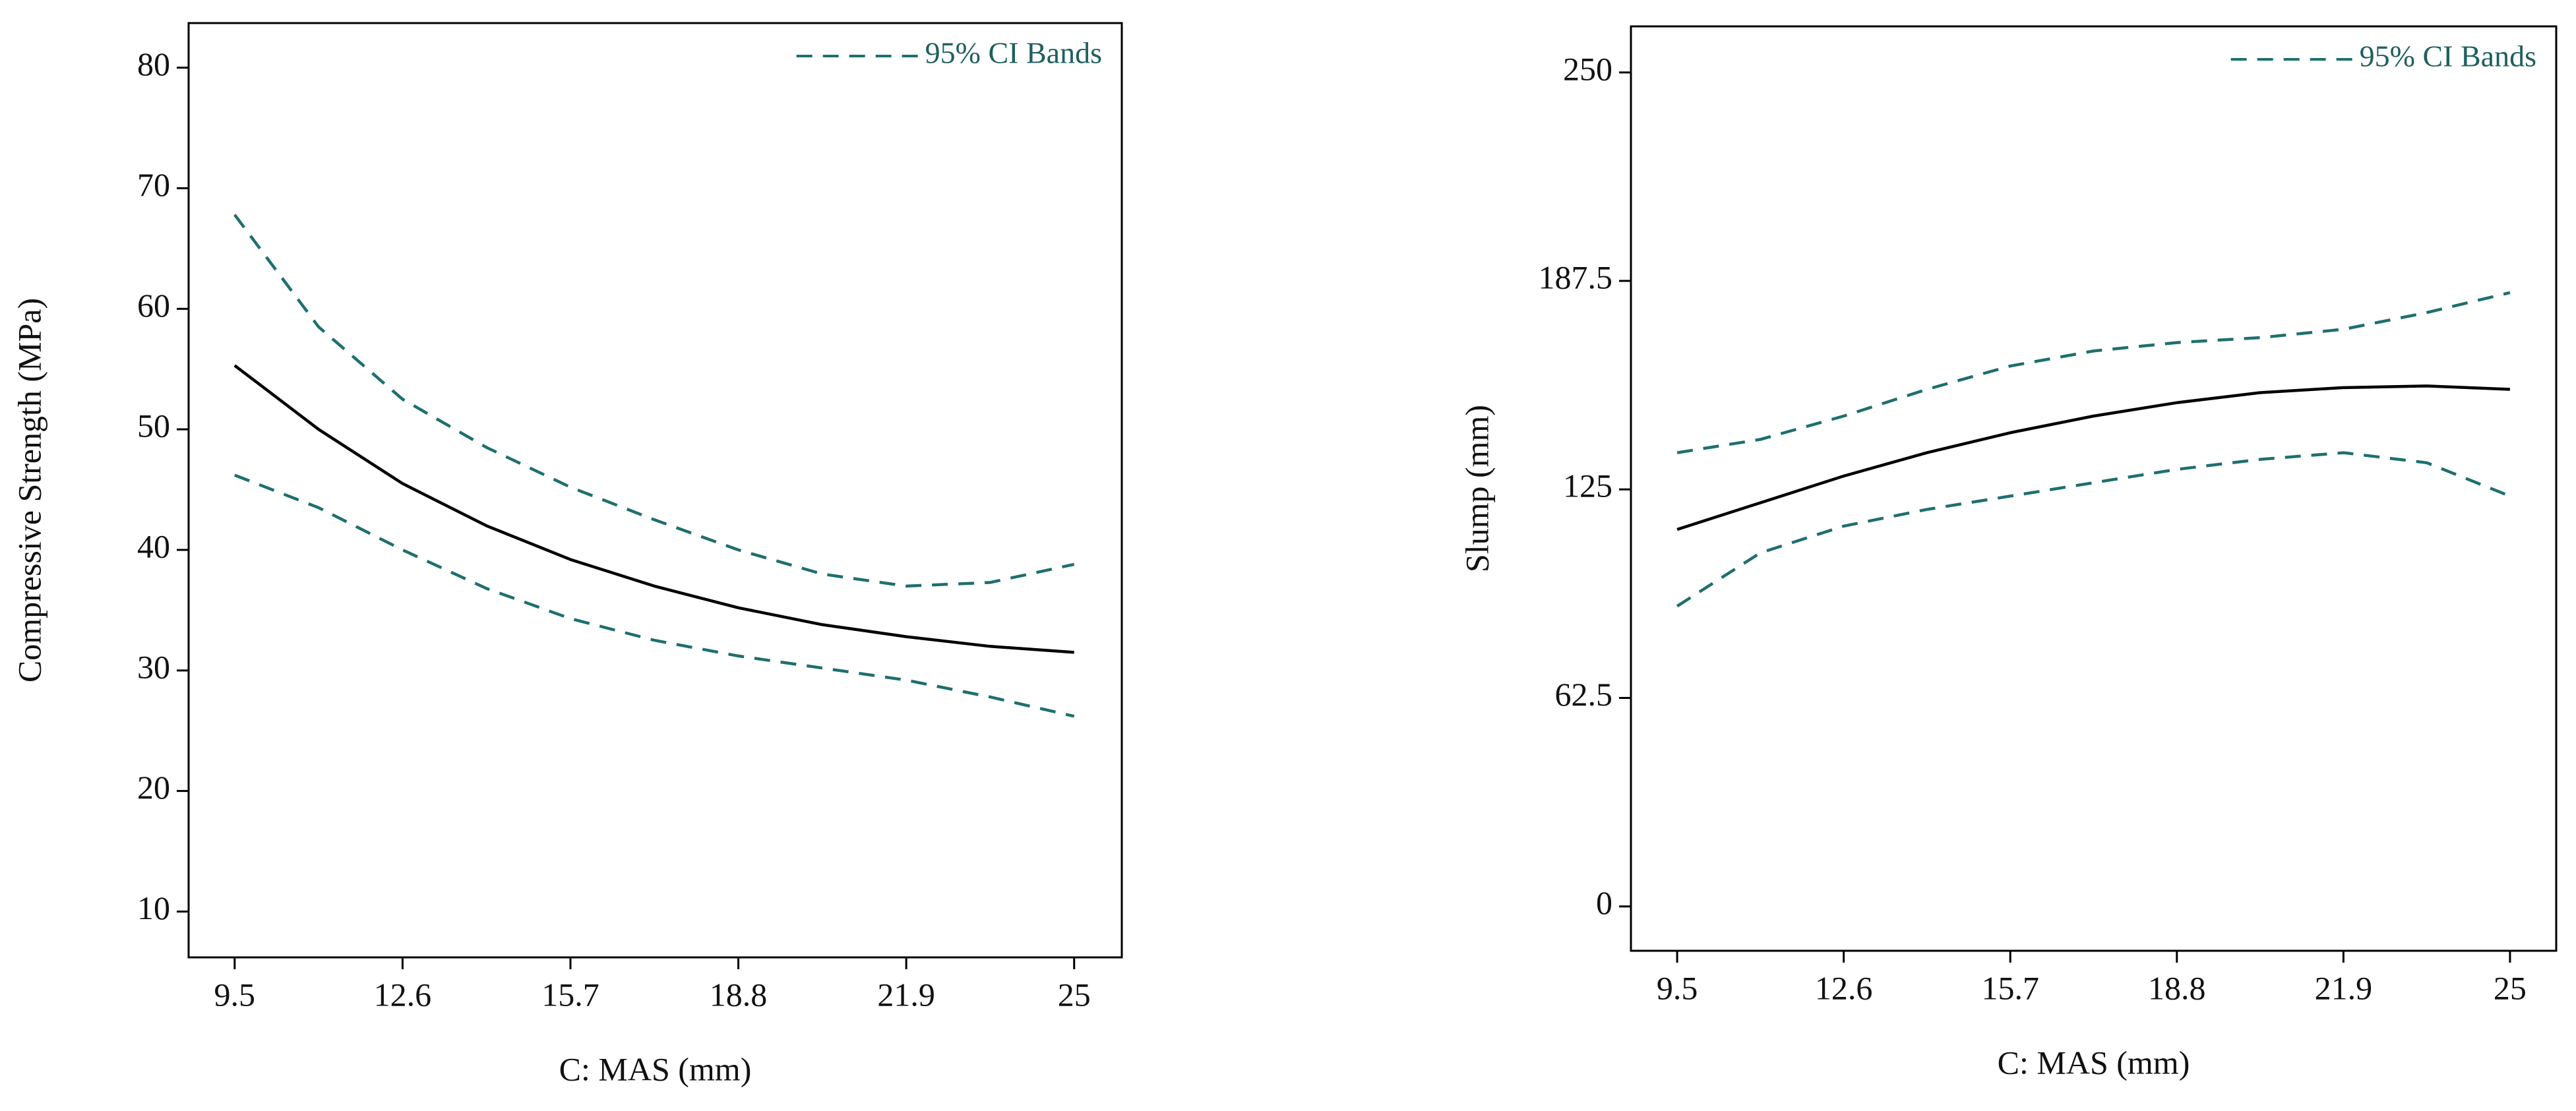 This screenshot has width=2576, height=1111. I want to click on y-tick-label: 60, so click(153, 306).